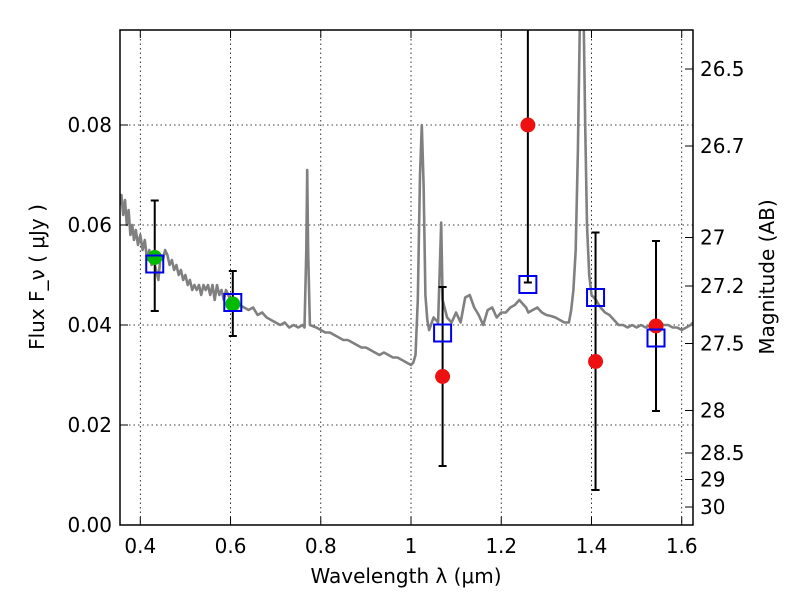 This screenshot has width=800, height=600. Describe the element at coordinates (89, 125) in the screenshot. I see `y-tick-label: 0.08` at that location.